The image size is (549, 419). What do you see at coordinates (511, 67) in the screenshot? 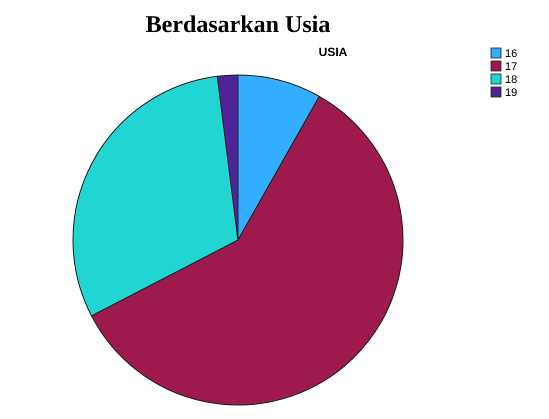
I see `legend-label: 17` at bounding box center [511, 67].